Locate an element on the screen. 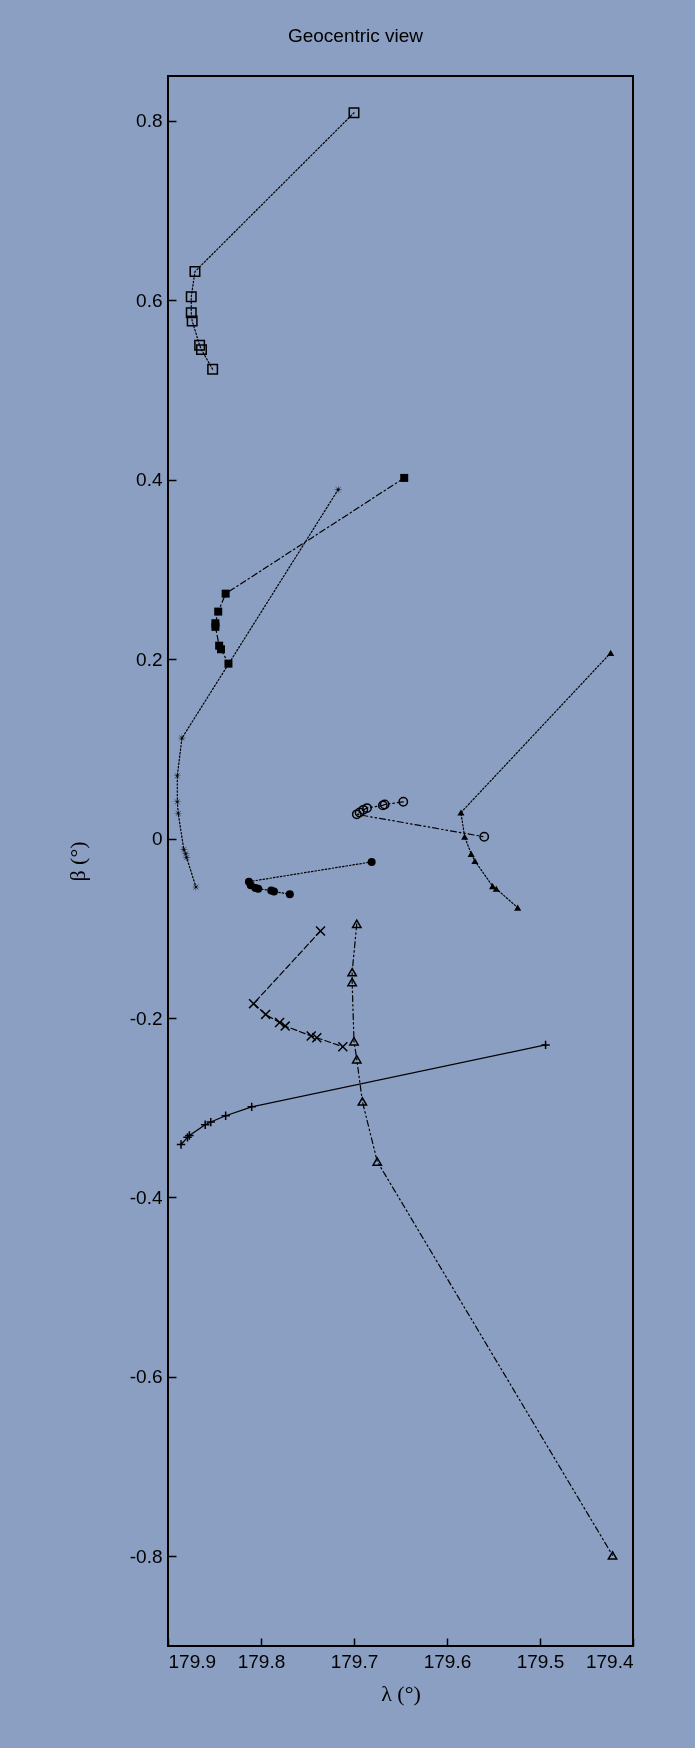 The height and width of the screenshot is (1748, 695). x-tick-label: 179.4 is located at coordinates (609, 1661).